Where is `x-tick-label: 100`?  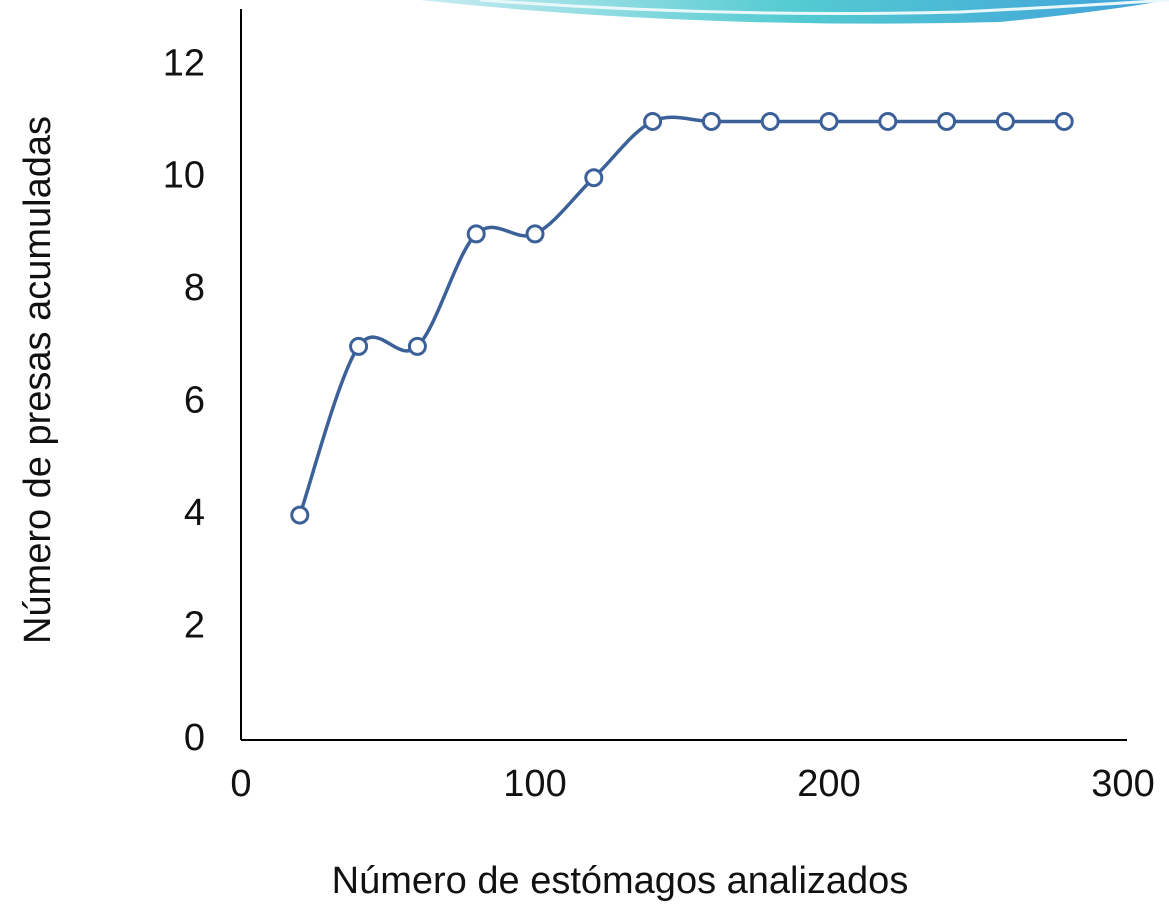 x-tick-label: 100 is located at coordinates (534, 784).